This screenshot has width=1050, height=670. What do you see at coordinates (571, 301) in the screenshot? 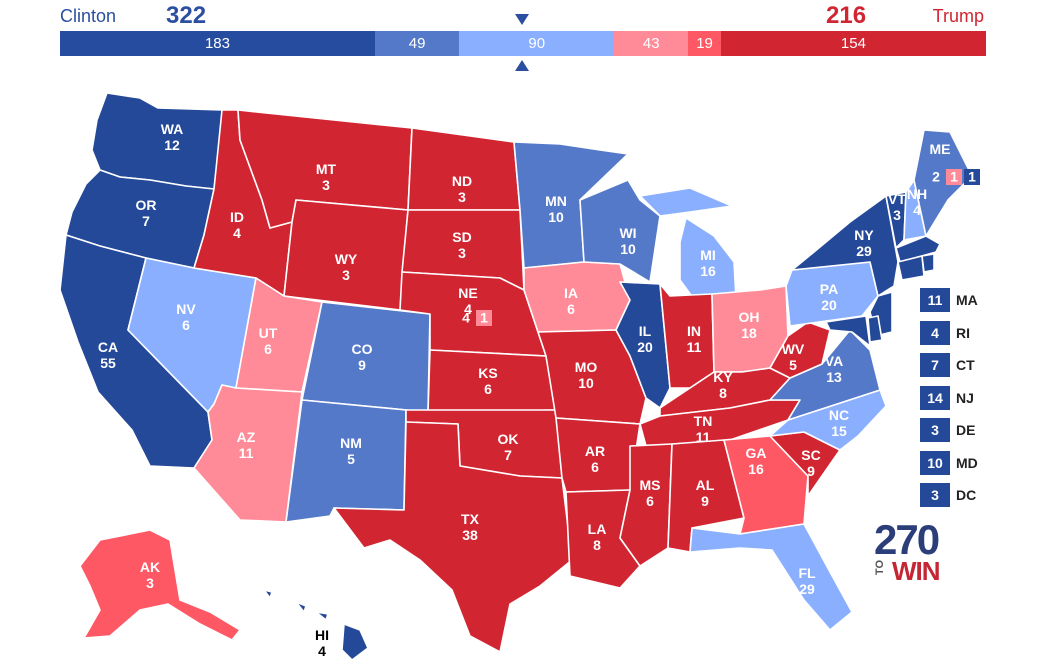
I see `state-label-ia: IA 6` at bounding box center [571, 301].